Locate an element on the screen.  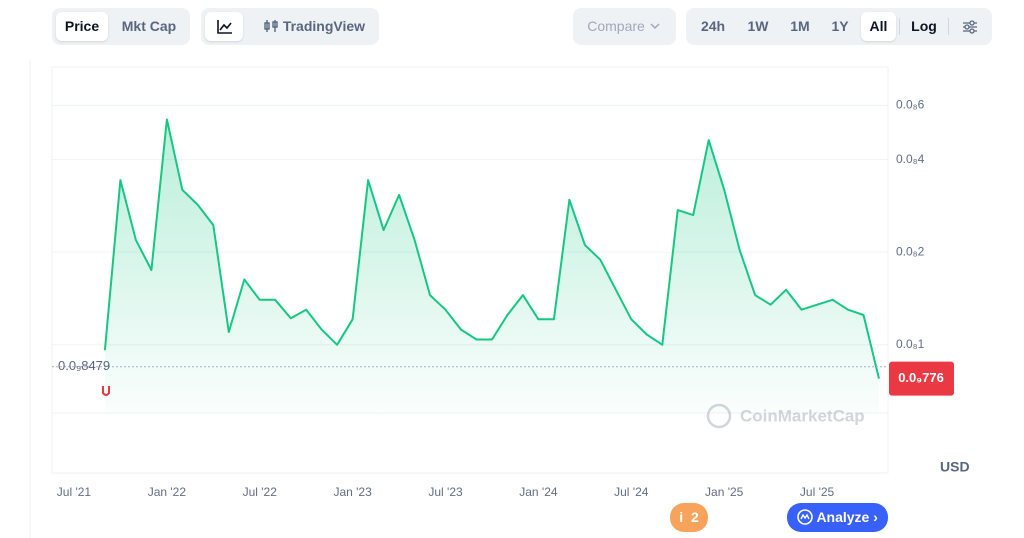
reference-label: 0.0₉8479 is located at coordinates (84, 365).